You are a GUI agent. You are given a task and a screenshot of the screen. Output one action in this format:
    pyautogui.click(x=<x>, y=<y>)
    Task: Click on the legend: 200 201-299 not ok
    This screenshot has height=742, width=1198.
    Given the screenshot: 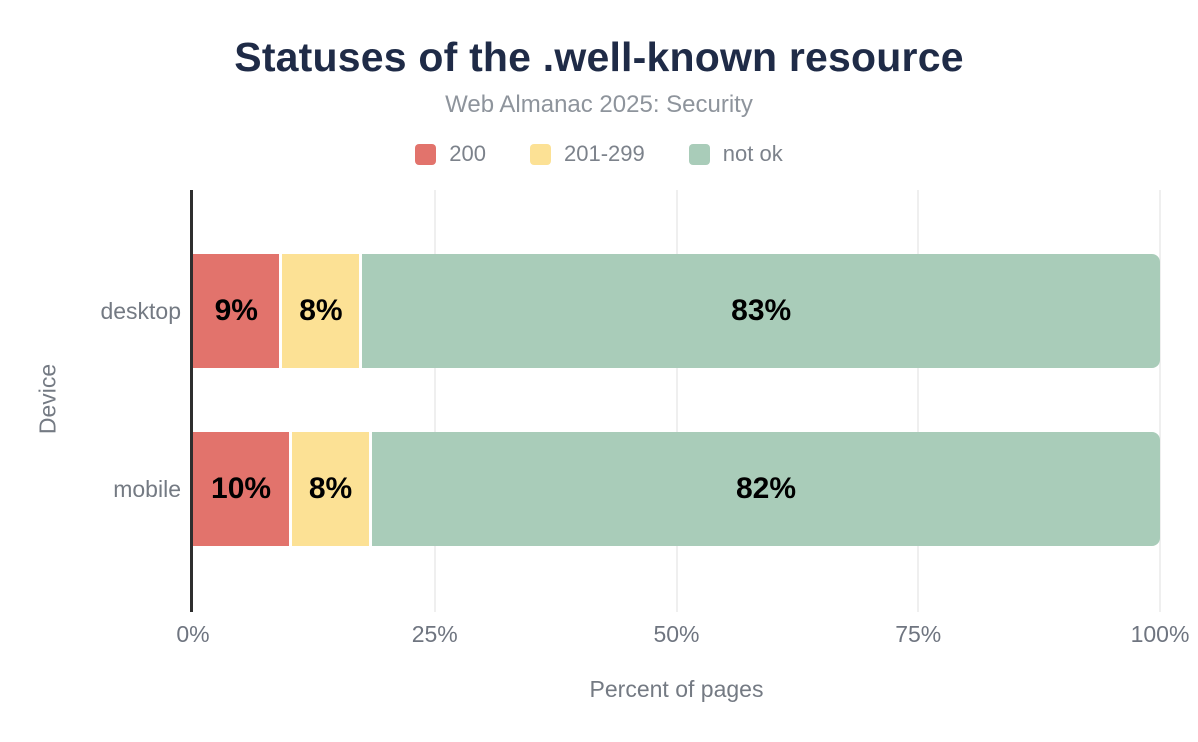 What is the action you would take?
    pyautogui.click(x=599, y=154)
    